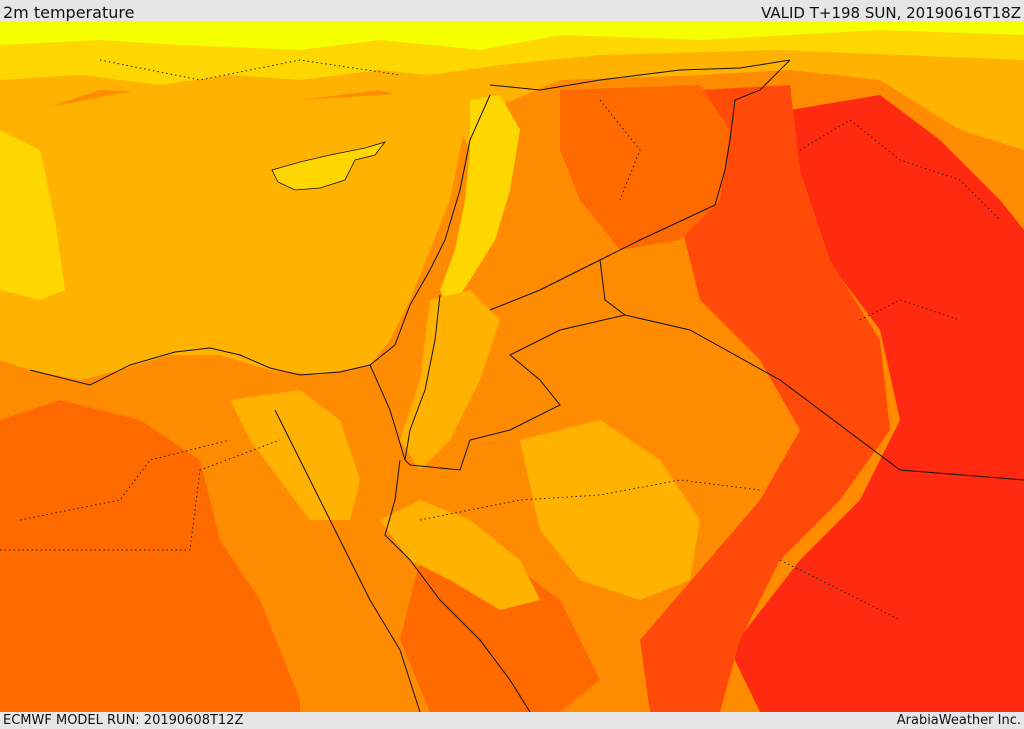  What do you see at coordinates (295, 455) in the screenshot?
I see `temp-zone-mild-sinai` at bounding box center [295, 455].